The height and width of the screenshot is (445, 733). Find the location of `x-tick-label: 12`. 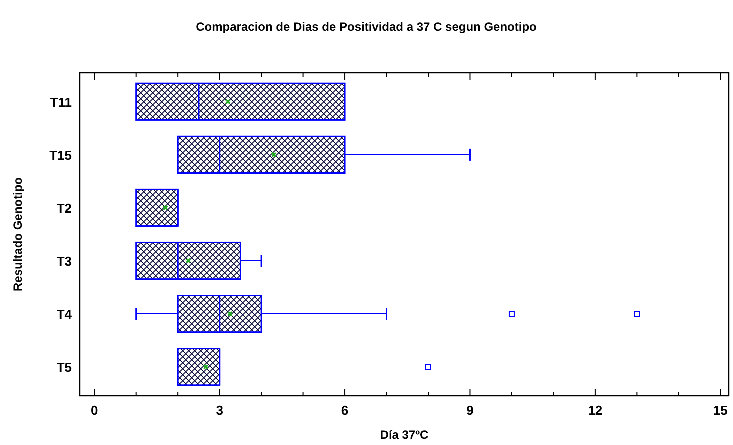

x-tick-label: 12 is located at coordinates (595, 410).